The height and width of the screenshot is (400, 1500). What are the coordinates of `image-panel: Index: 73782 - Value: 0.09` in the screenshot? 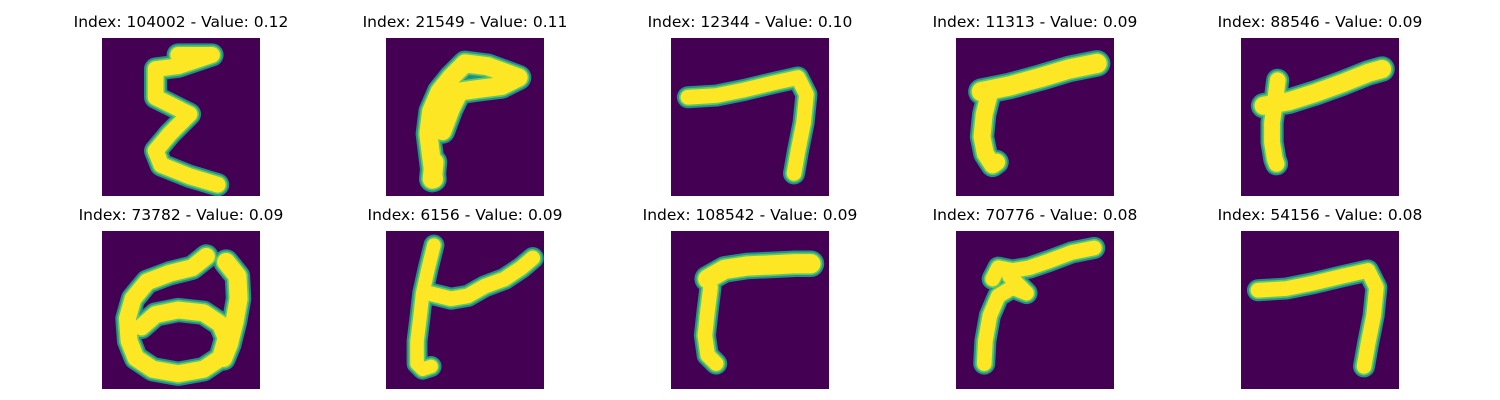 It's located at (181, 298).